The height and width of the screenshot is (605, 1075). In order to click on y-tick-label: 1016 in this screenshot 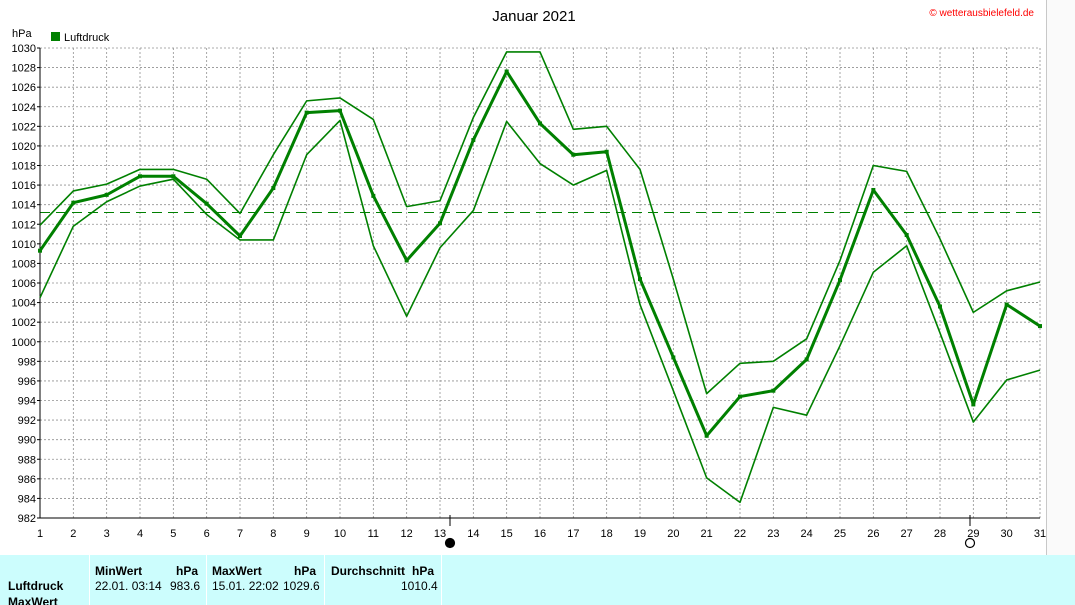, I will do `click(24, 186)`.